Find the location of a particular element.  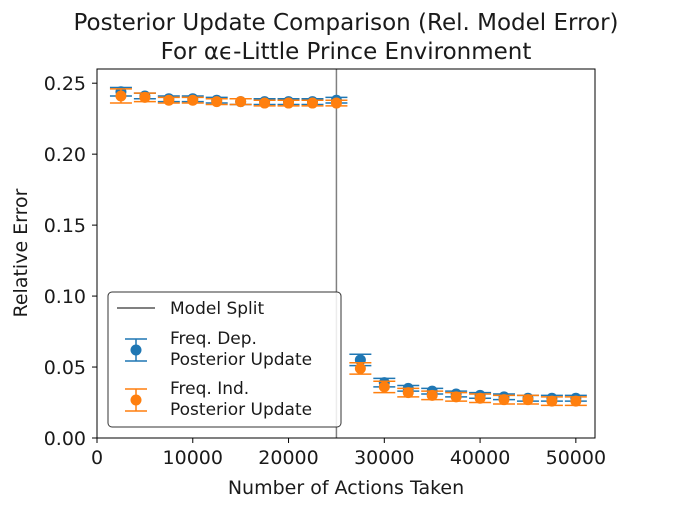

y-tick-label: 0.00 is located at coordinates (65, 439).